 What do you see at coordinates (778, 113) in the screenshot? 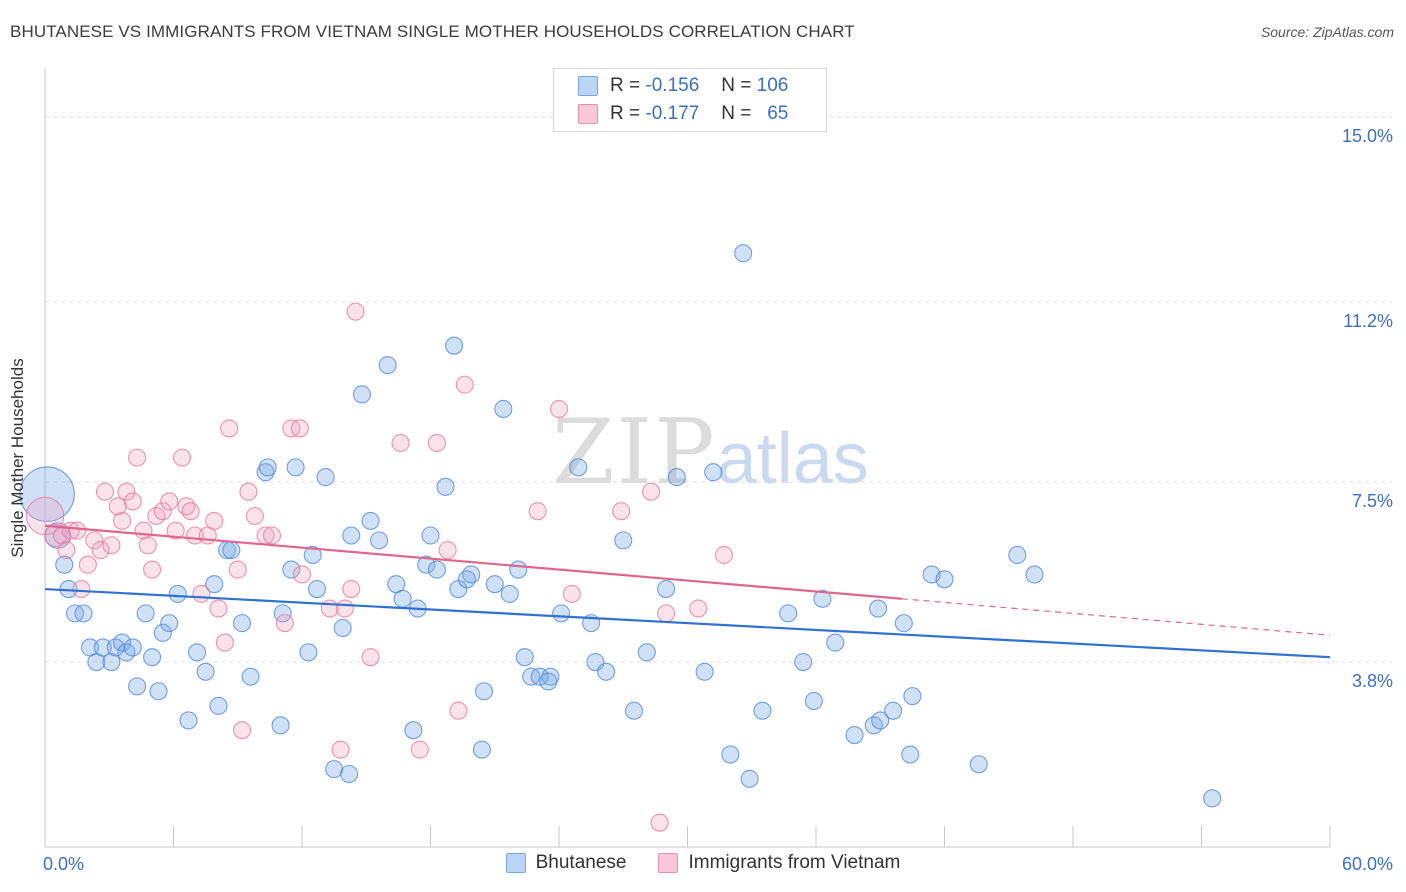
I see `legend-n-value: 65` at bounding box center [778, 113].